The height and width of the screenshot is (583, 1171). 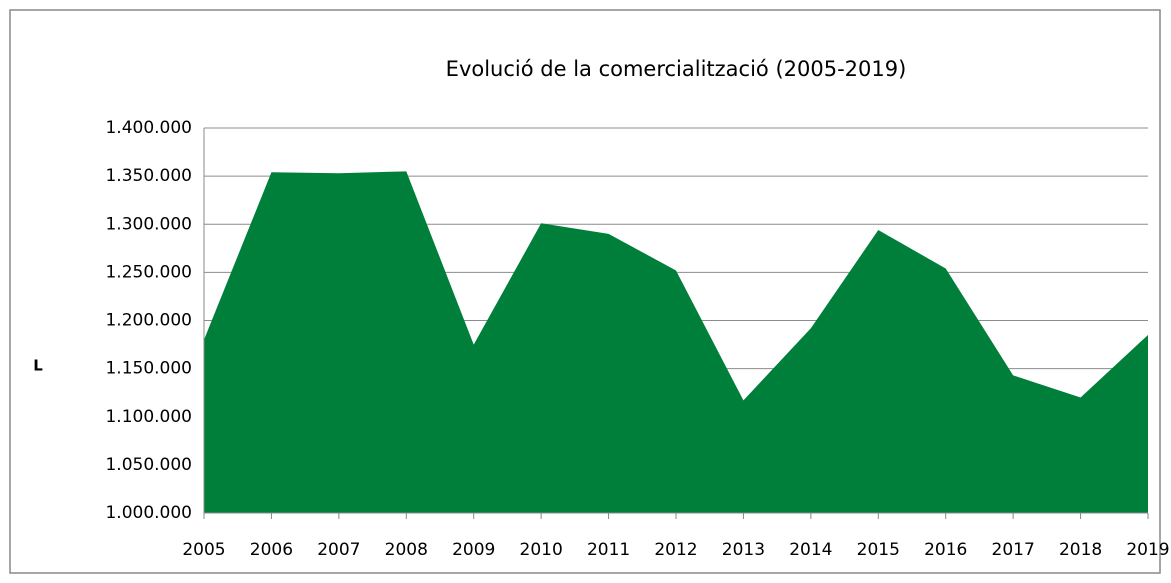 I want to click on y-tick-label: 1.250.000, so click(x=148, y=272).